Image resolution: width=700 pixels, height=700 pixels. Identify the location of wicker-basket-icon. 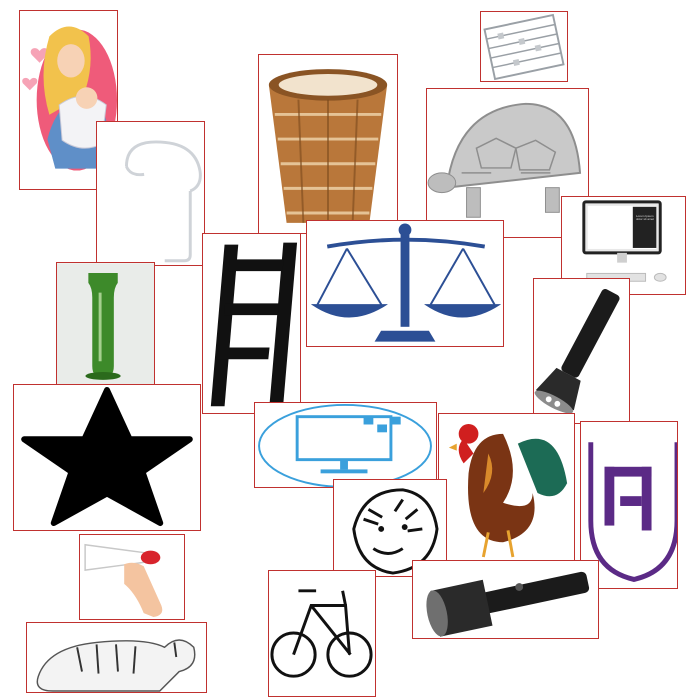
(328, 146).